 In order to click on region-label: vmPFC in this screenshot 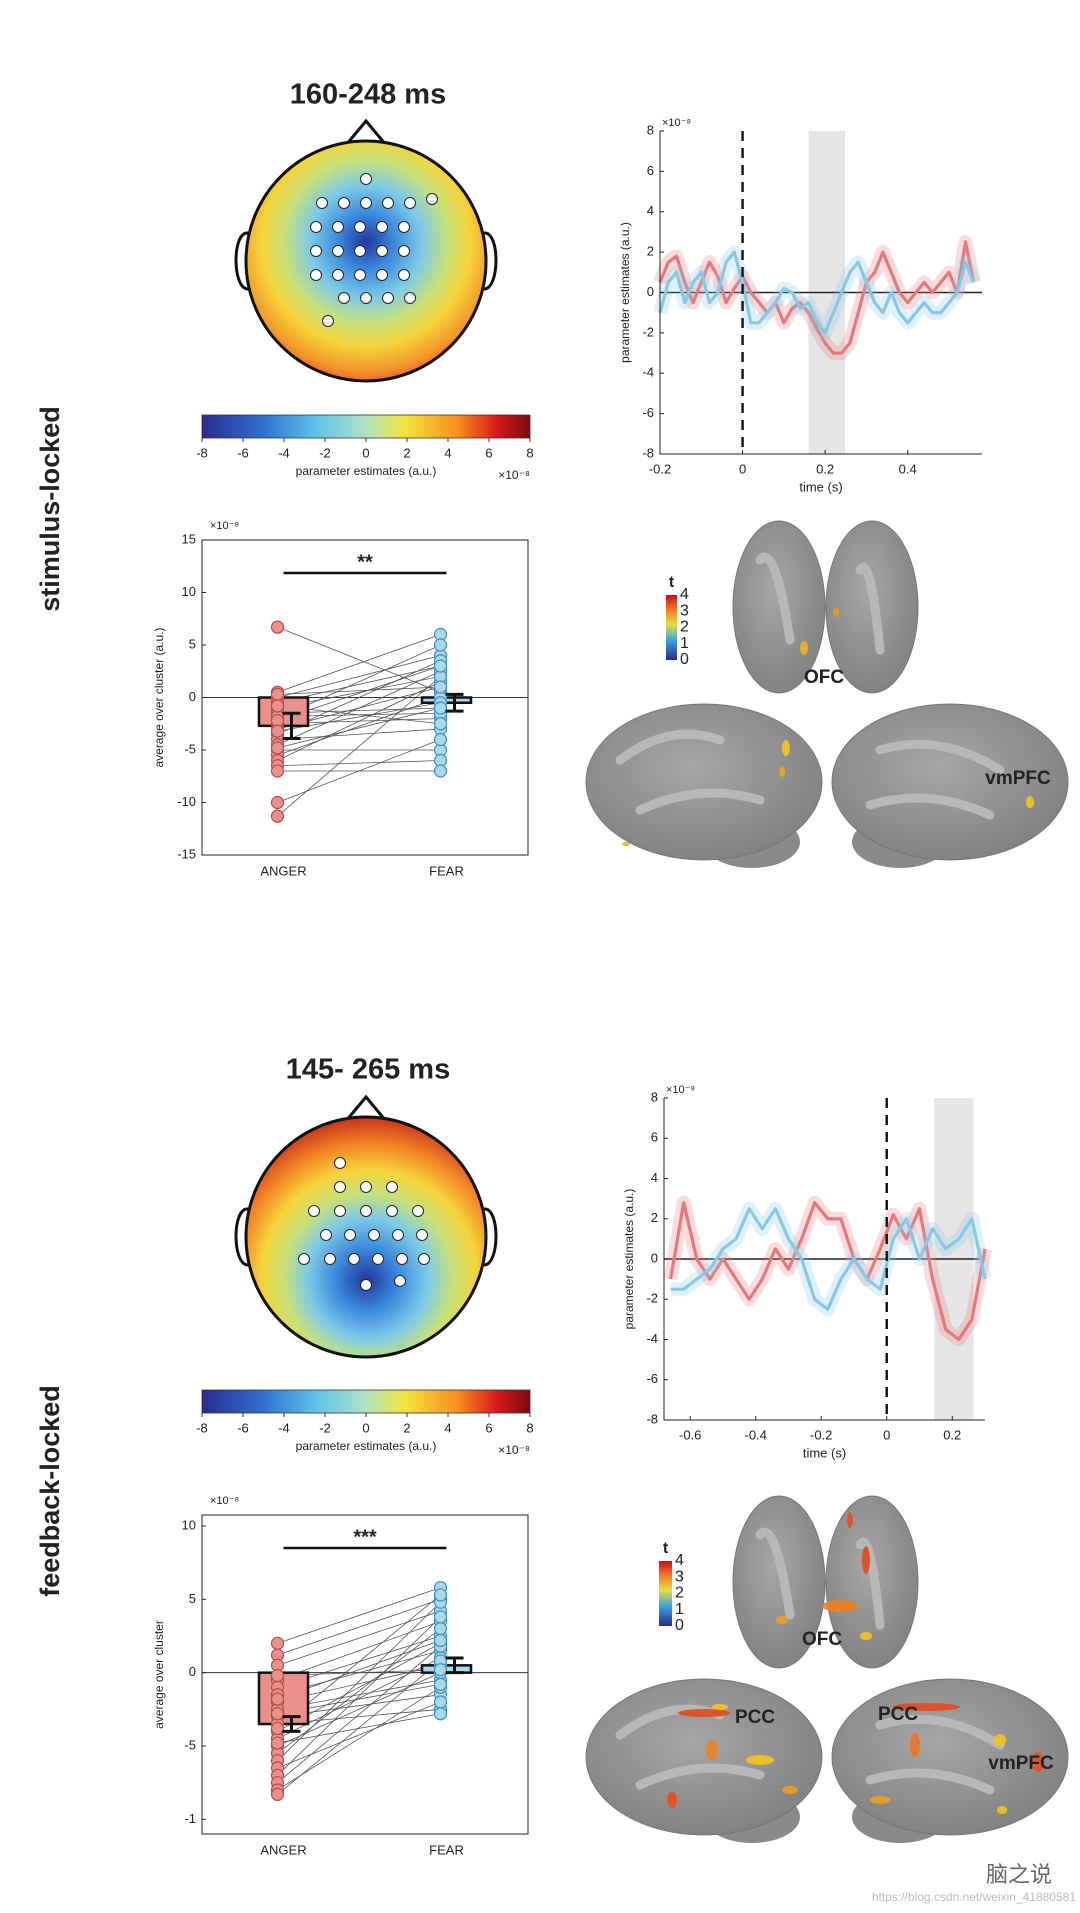, I will do `click(1018, 778)`.